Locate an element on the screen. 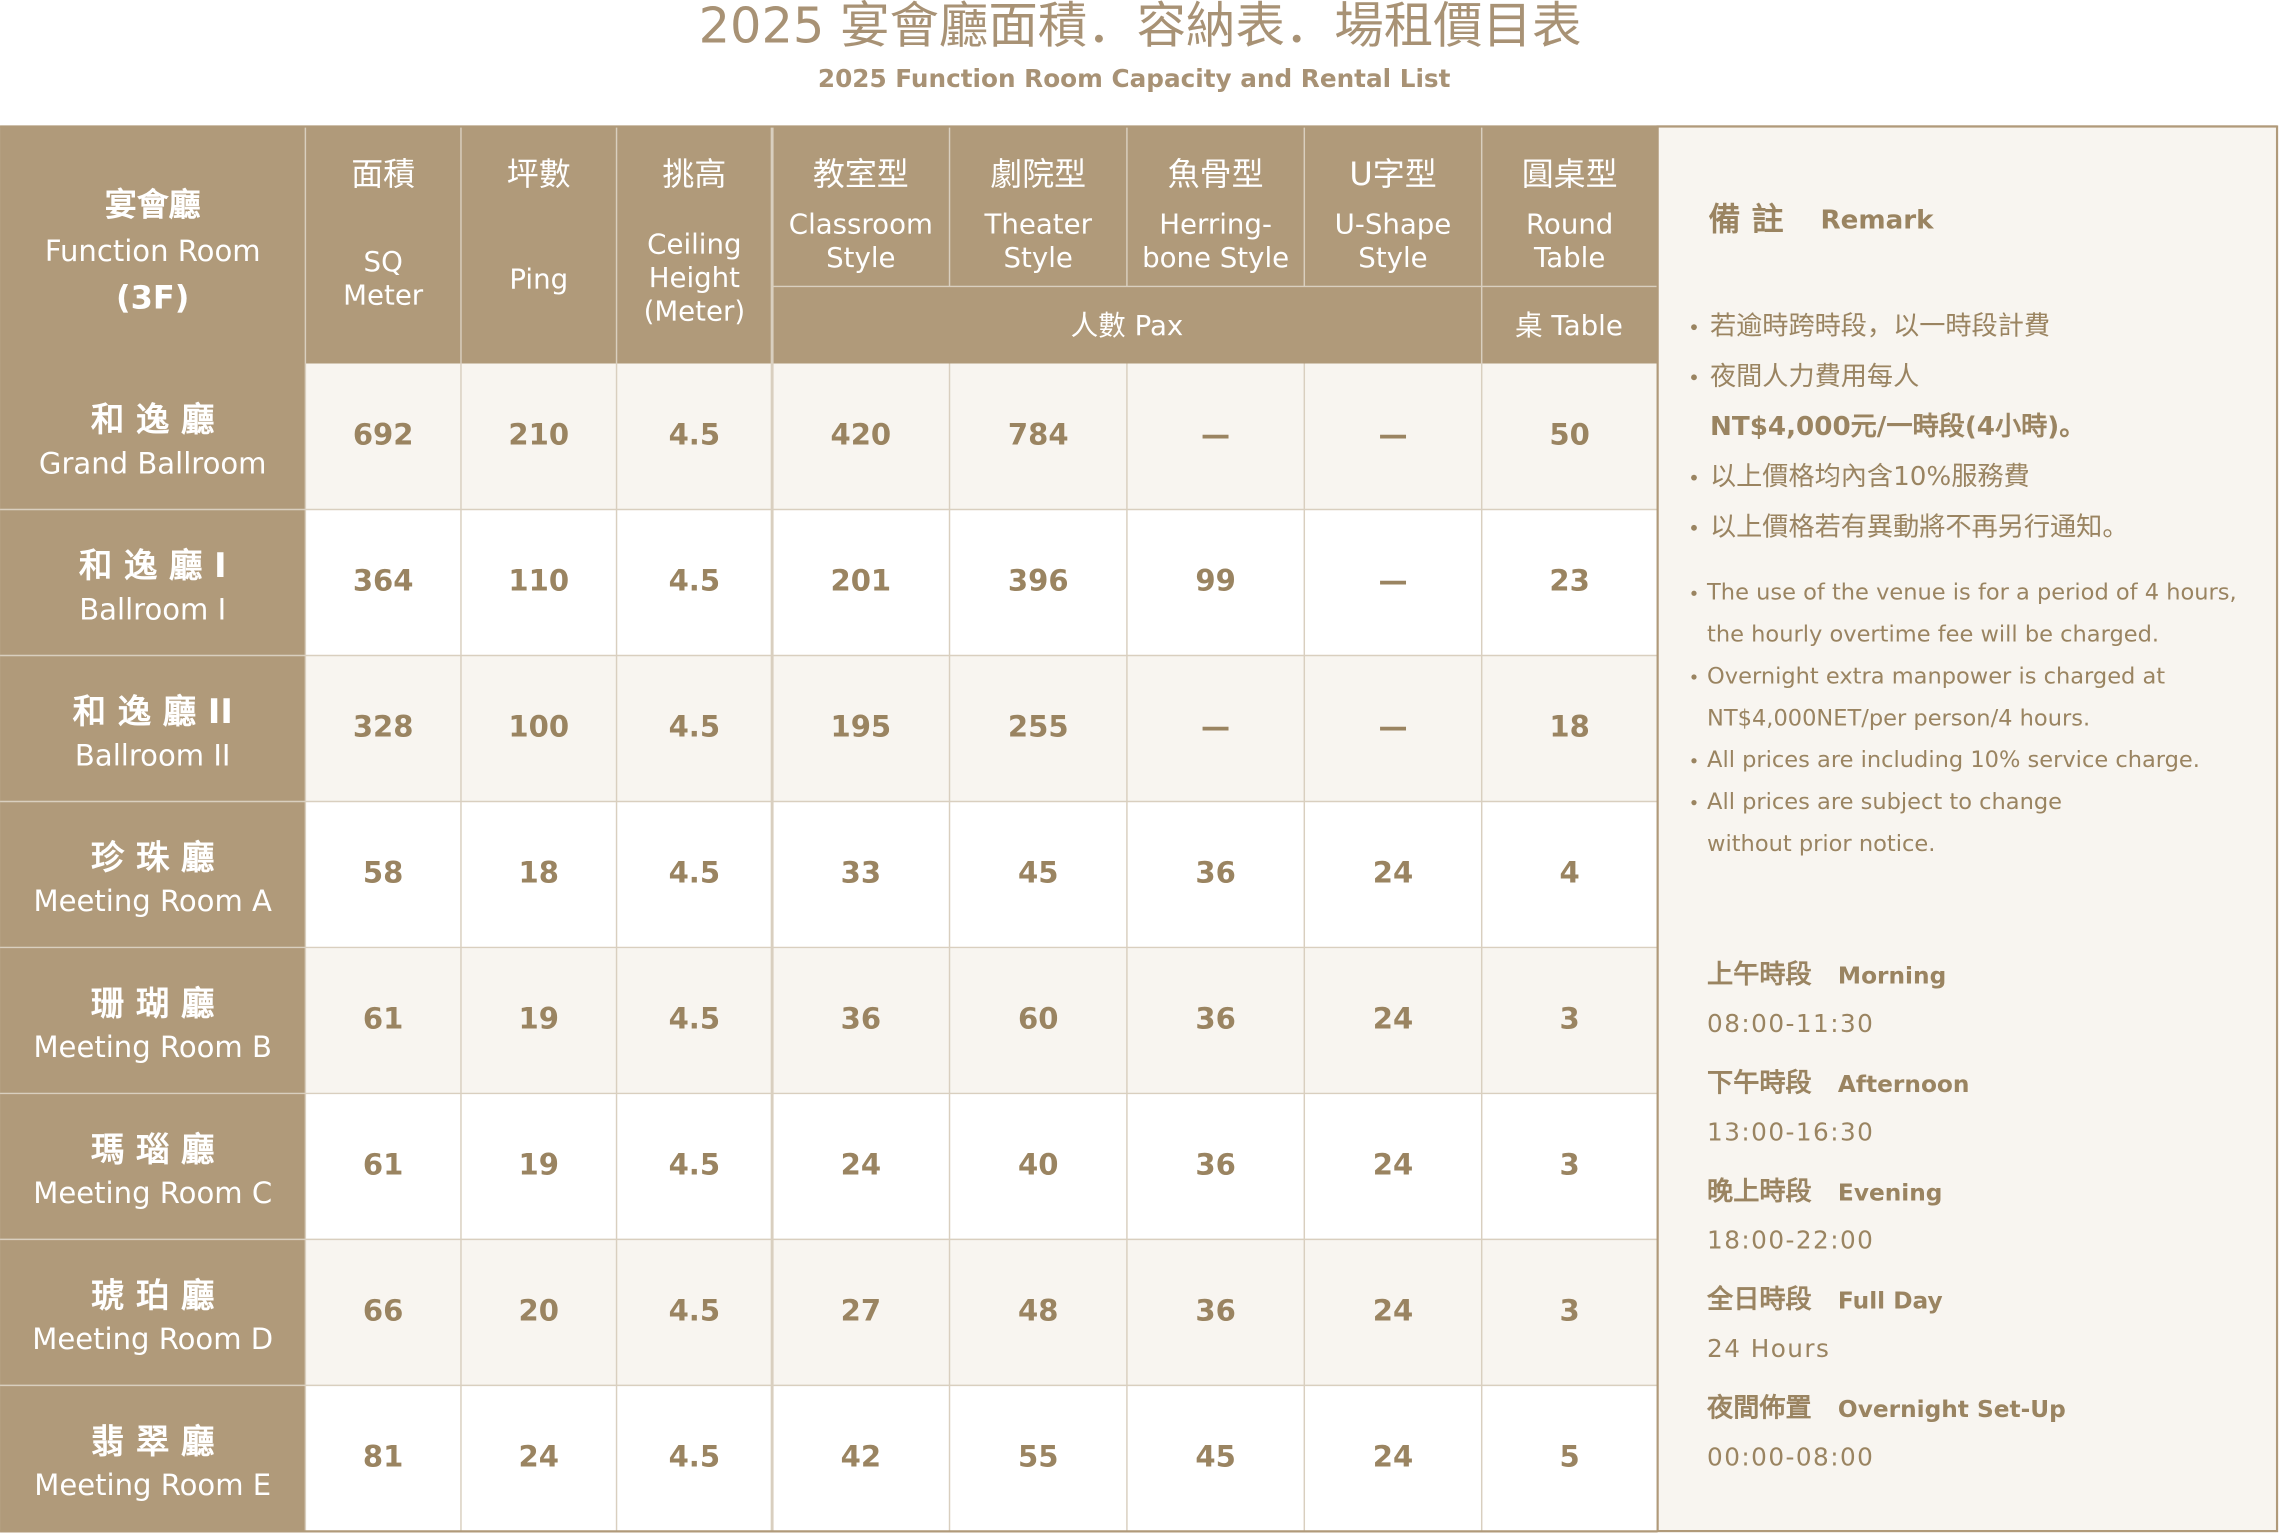 The height and width of the screenshot is (1534, 2280). header-zh: 劇院型 is located at coordinates (1038, 174).